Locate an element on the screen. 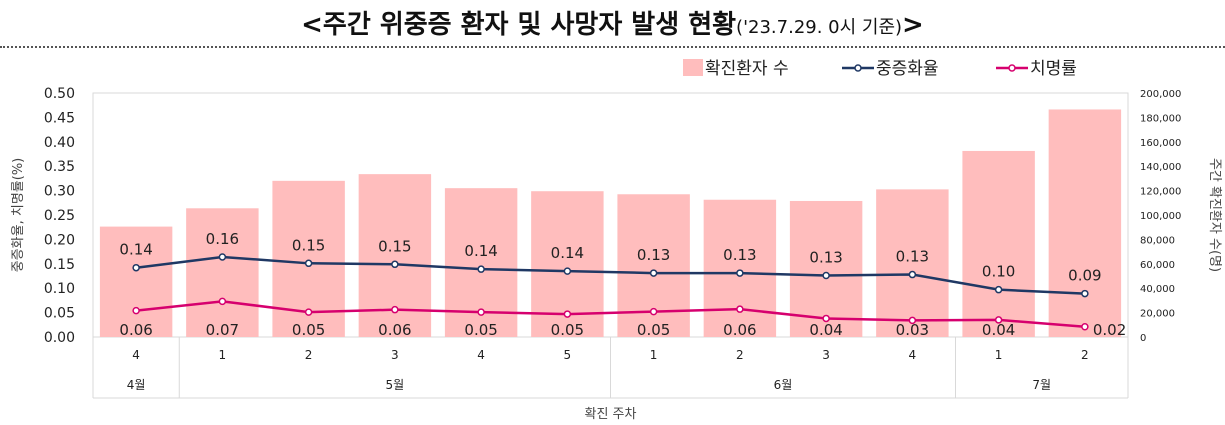 The image size is (1225, 425). y-left-tick-label: 0.30 is located at coordinates (59, 192).